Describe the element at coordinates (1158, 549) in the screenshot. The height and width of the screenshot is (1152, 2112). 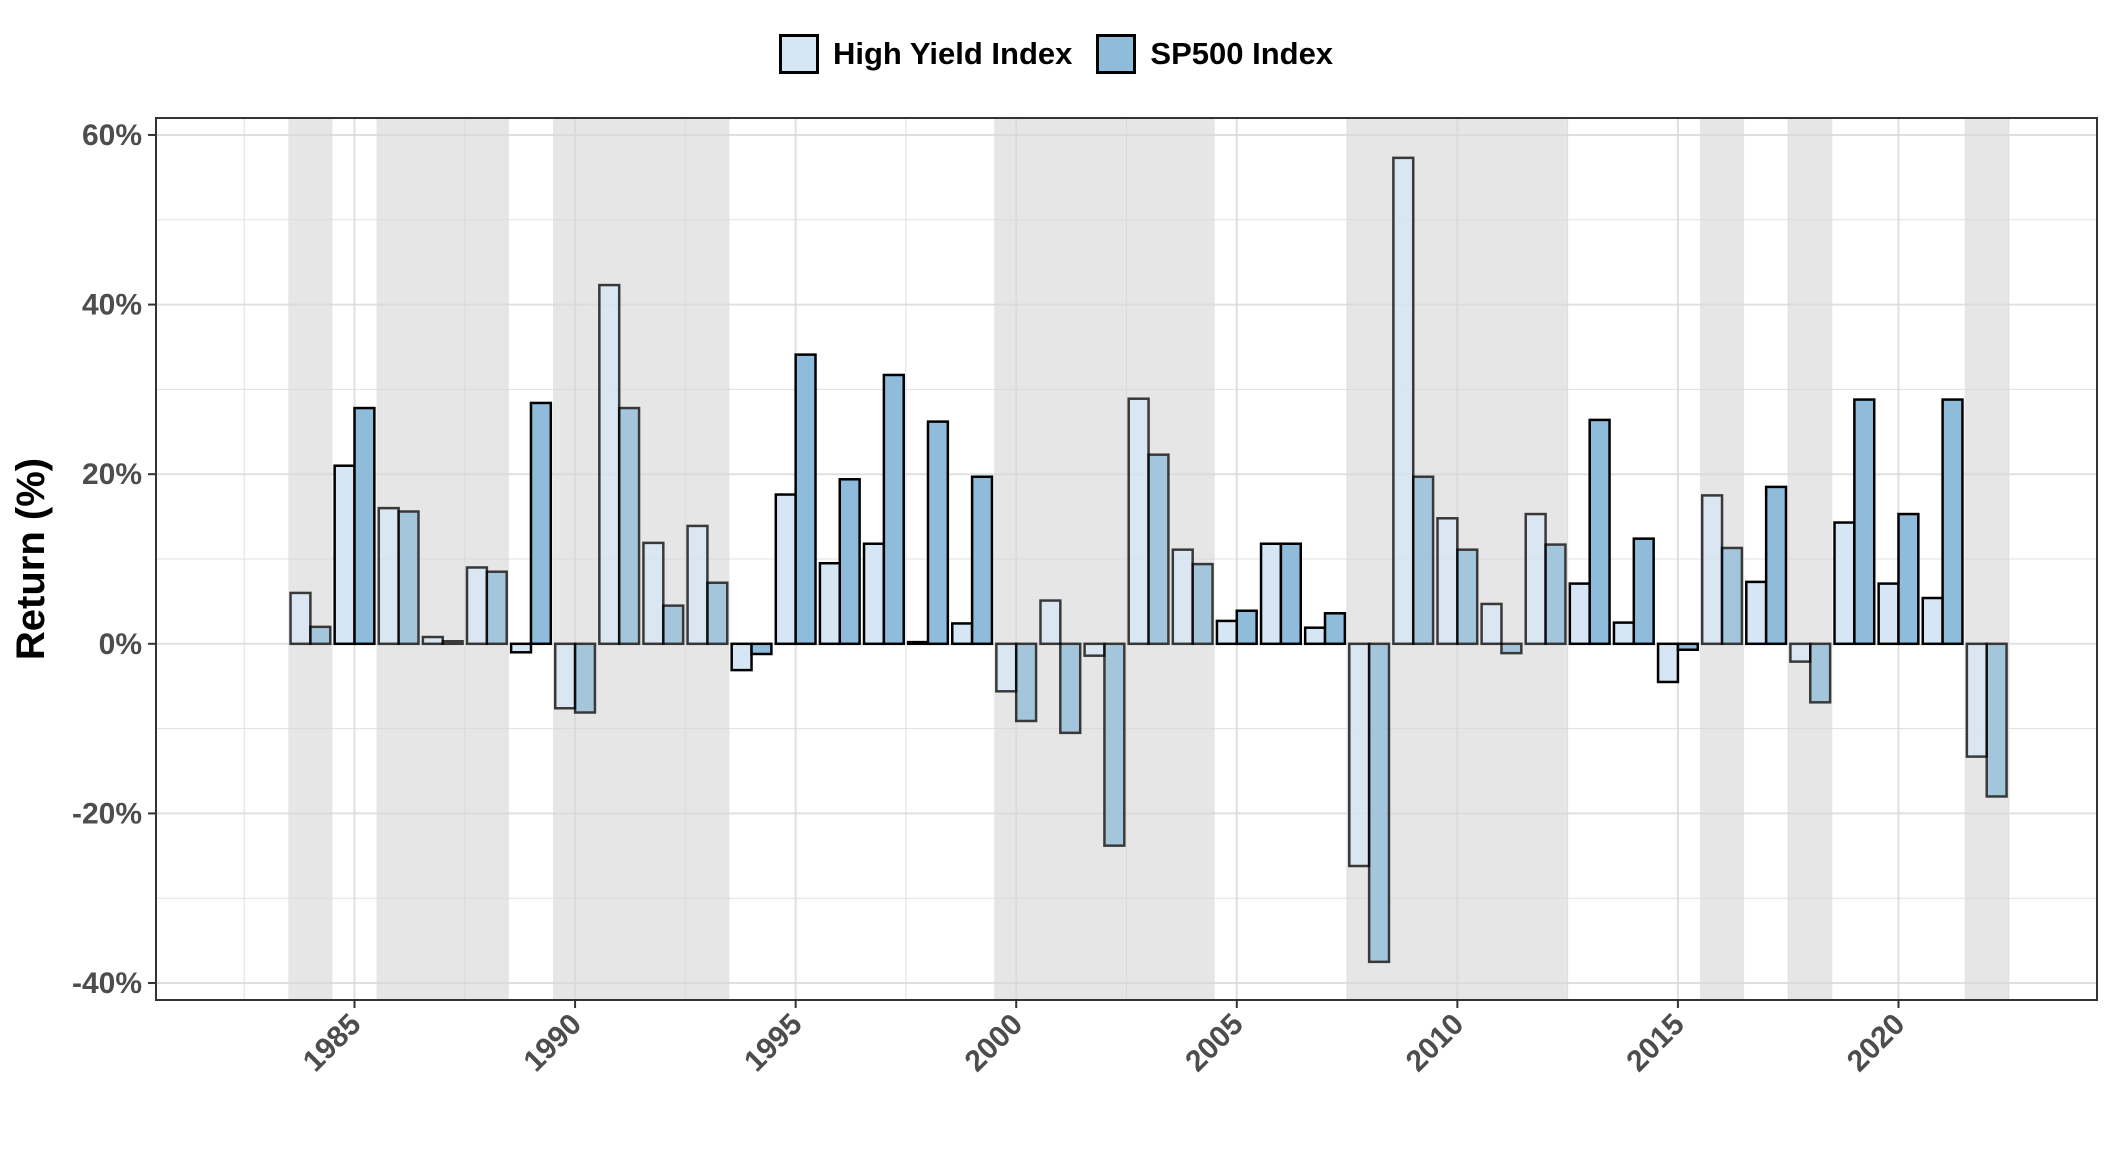
I see `sp500-bar-2003` at that location.